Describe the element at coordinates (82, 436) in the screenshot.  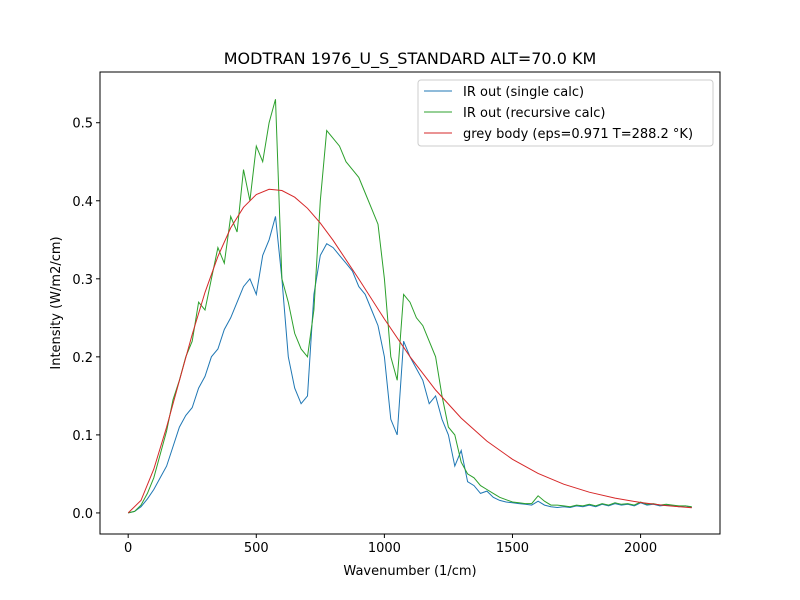
I see `y-tick-label: 0.1` at that location.